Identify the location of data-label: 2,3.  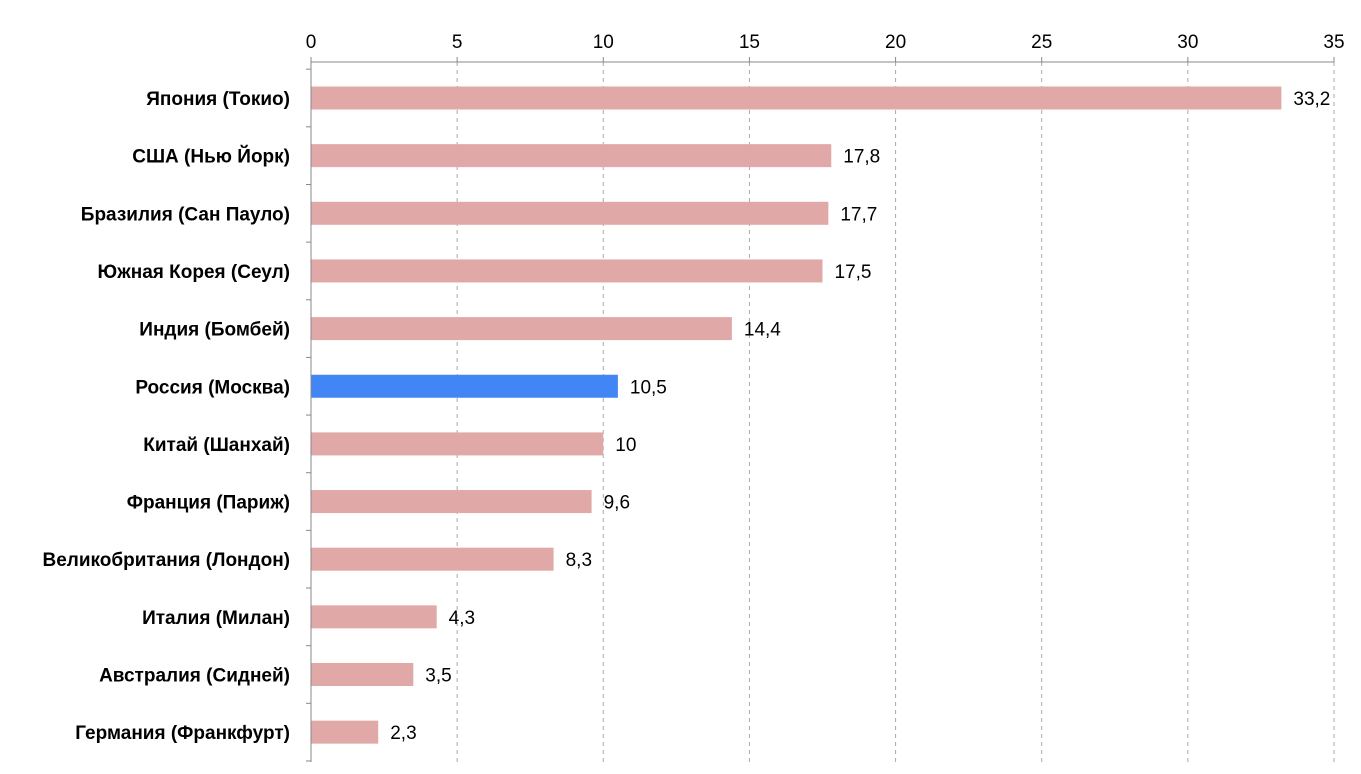
(403, 733).